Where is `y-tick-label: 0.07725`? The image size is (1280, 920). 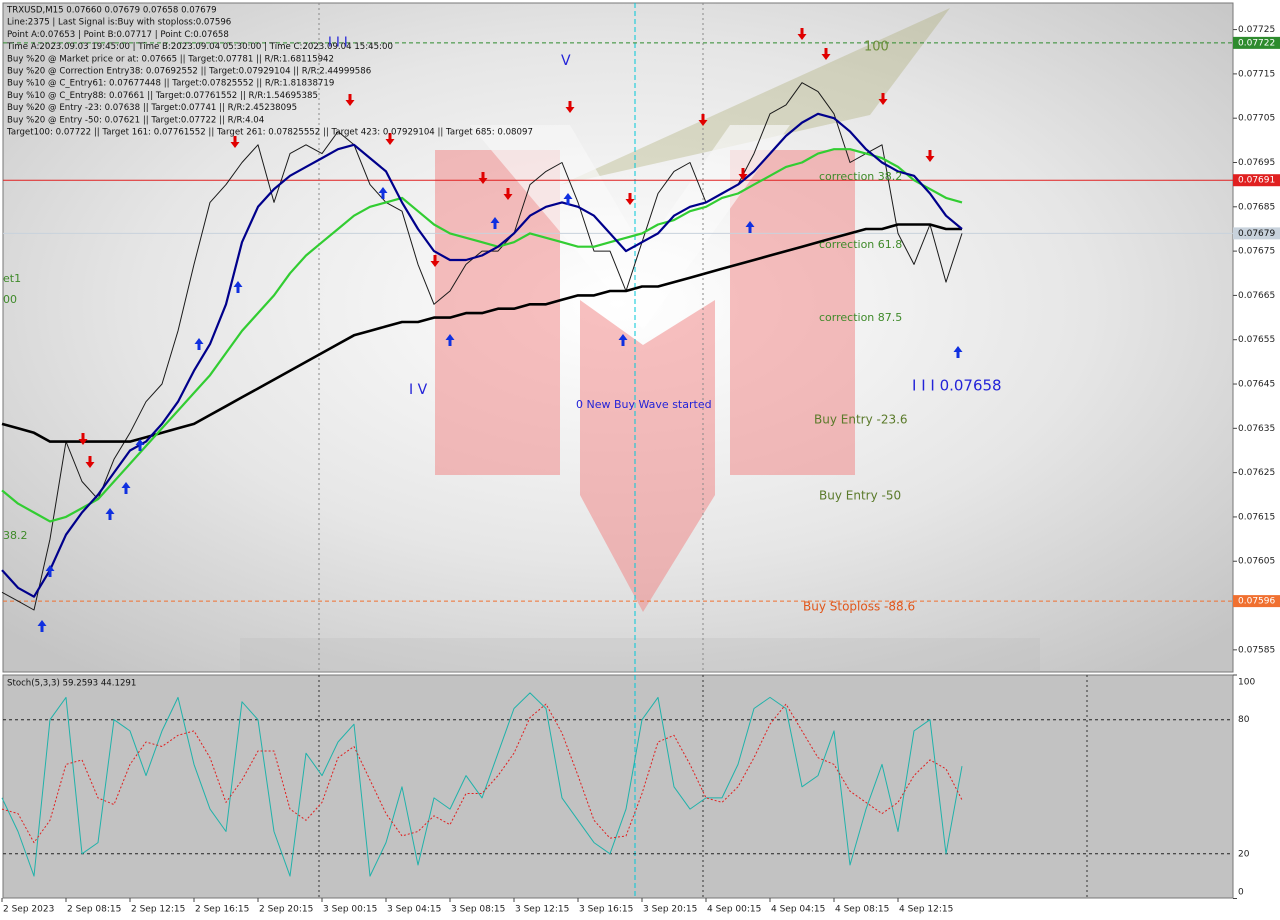
y-tick-label: 0.07725 is located at coordinates (1256, 30).